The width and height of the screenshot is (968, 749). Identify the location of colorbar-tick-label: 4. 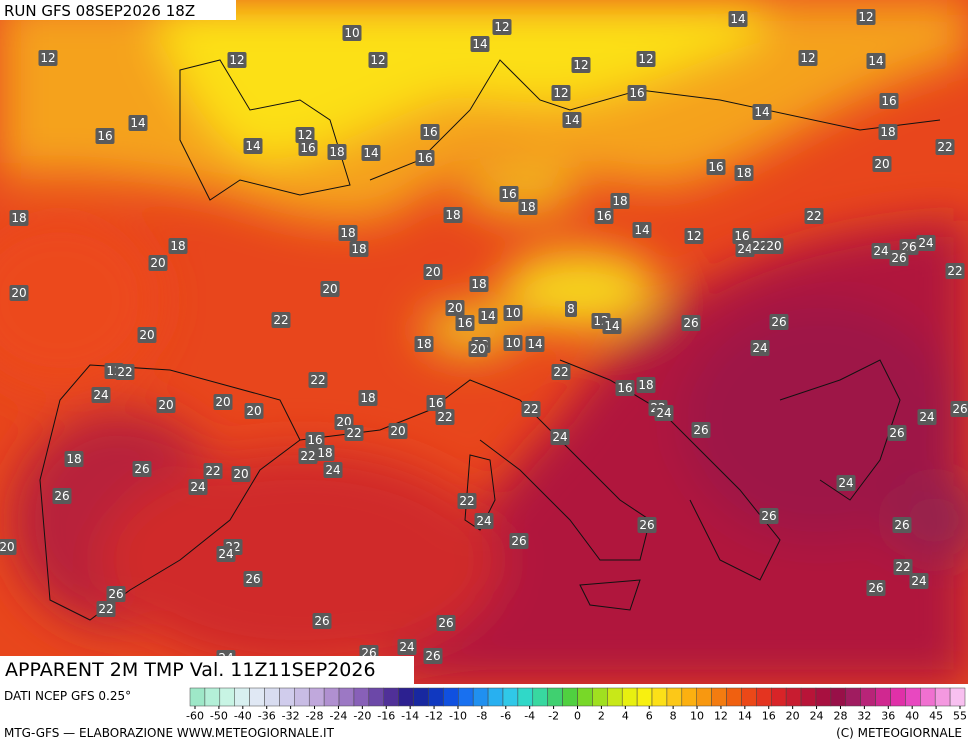
(625, 716).